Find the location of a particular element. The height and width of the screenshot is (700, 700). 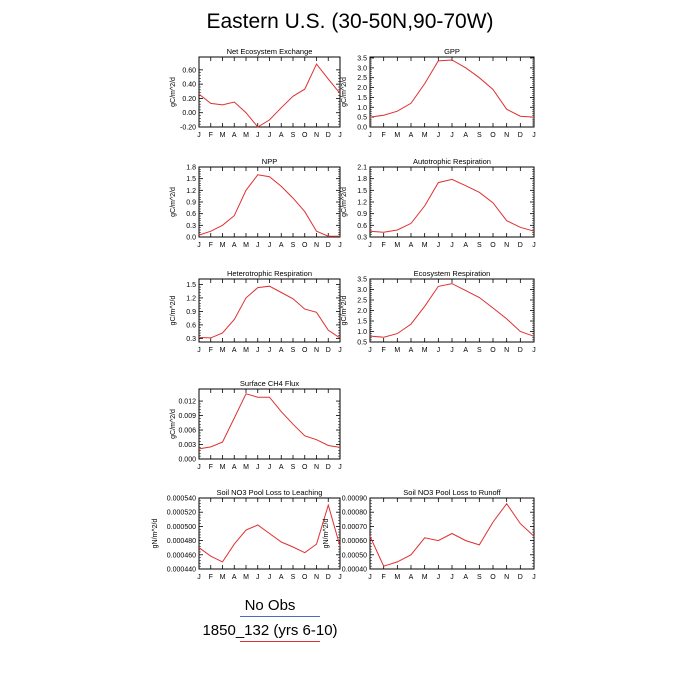

y-tick-label: 0.9 is located at coordinates (191, 312).